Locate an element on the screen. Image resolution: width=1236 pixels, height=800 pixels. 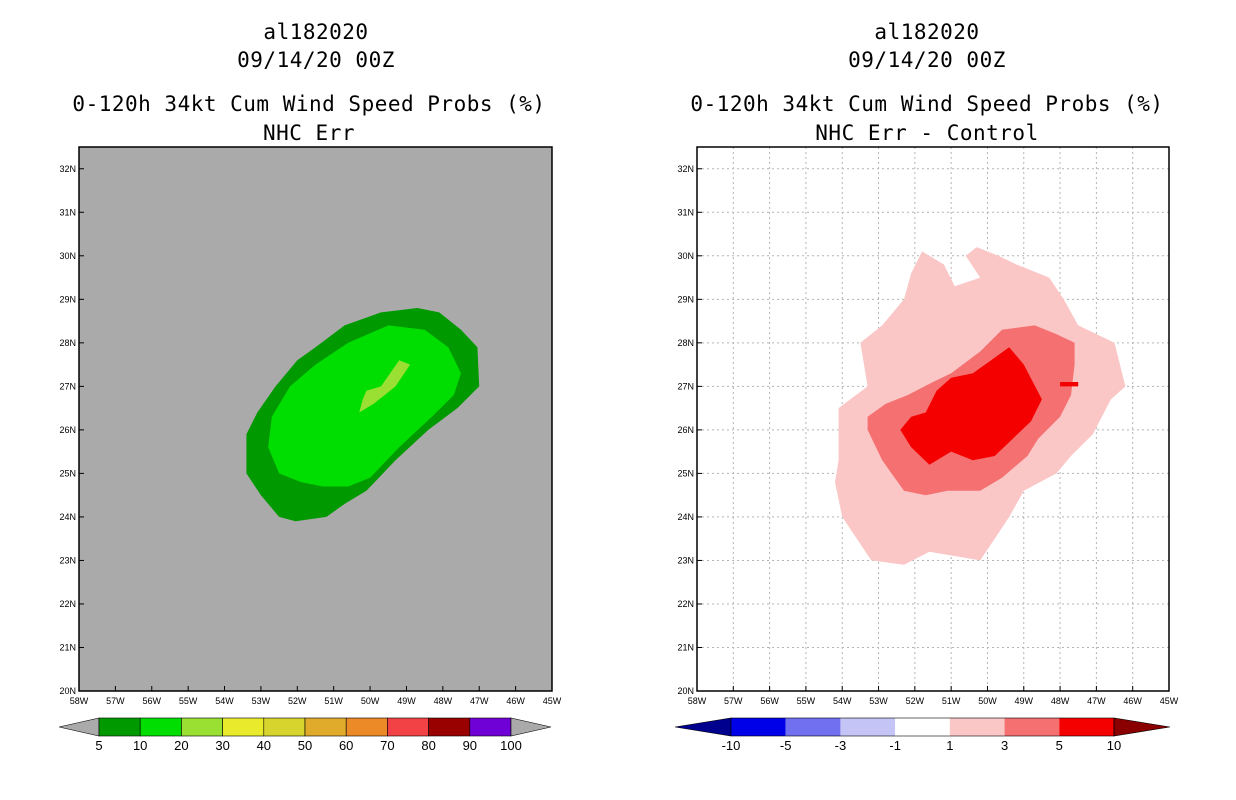
right-colorbar: -10 -5 -3 -1 1 3 5 10 is located at coordinates (922, 735).